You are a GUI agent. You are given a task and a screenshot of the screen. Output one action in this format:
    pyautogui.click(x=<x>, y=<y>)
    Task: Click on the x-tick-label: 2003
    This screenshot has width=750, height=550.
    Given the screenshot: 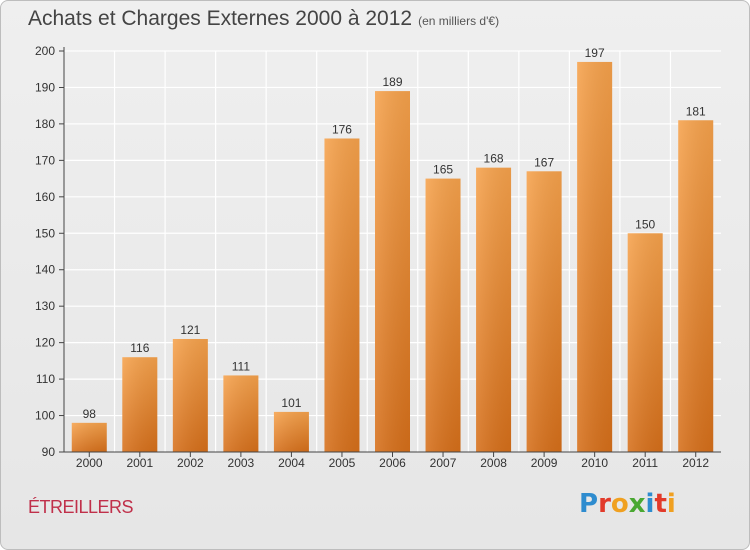 What is the action you would take?
    pyautogui.click(x=241, y=463)
    